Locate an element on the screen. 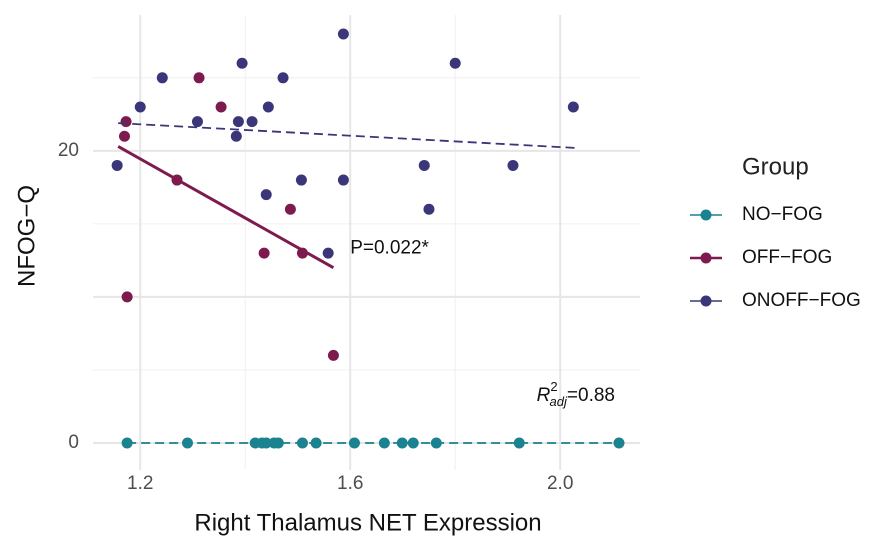 The image size is (885, 540). x-tick-label: 2.0 is located at coordinates (560, 483).